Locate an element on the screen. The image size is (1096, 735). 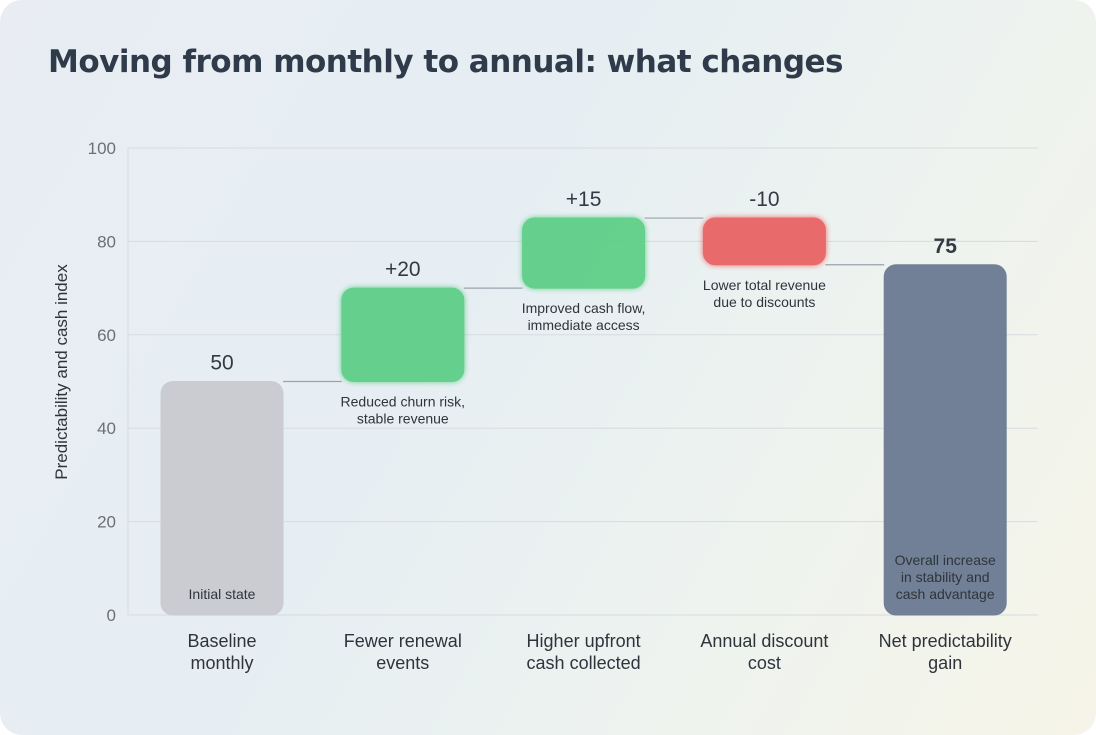
x-tick-label: gain is located at coordinates (945, 663).